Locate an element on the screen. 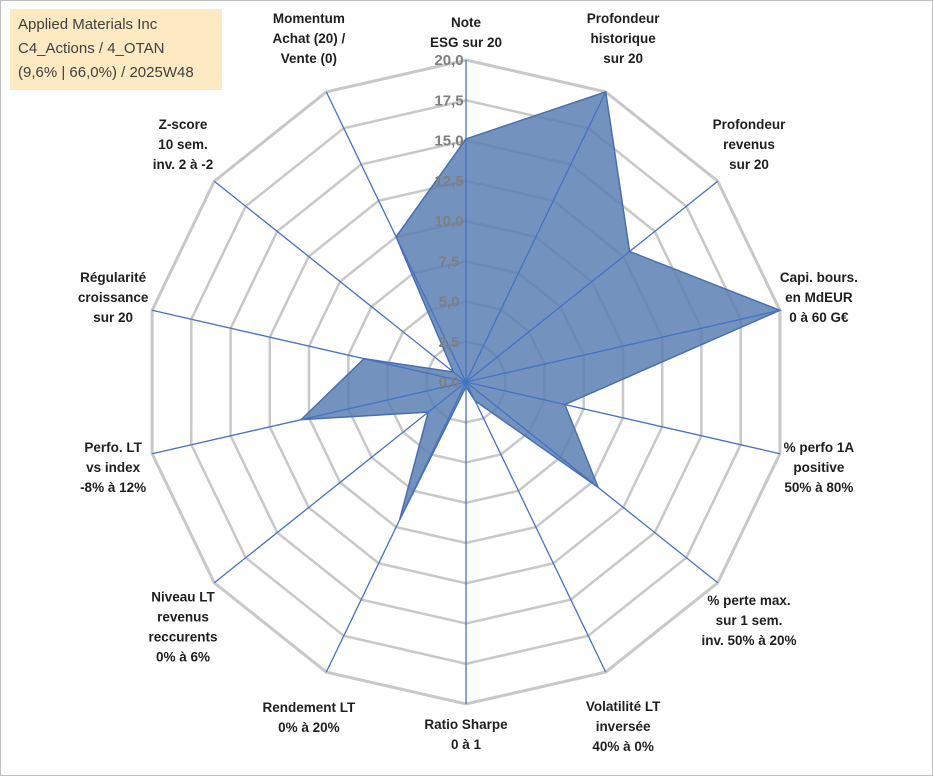 This screenshot has height=776, width=933. title-category: C4_Actions / 4_OTAN is located at coordinates (91, 48).